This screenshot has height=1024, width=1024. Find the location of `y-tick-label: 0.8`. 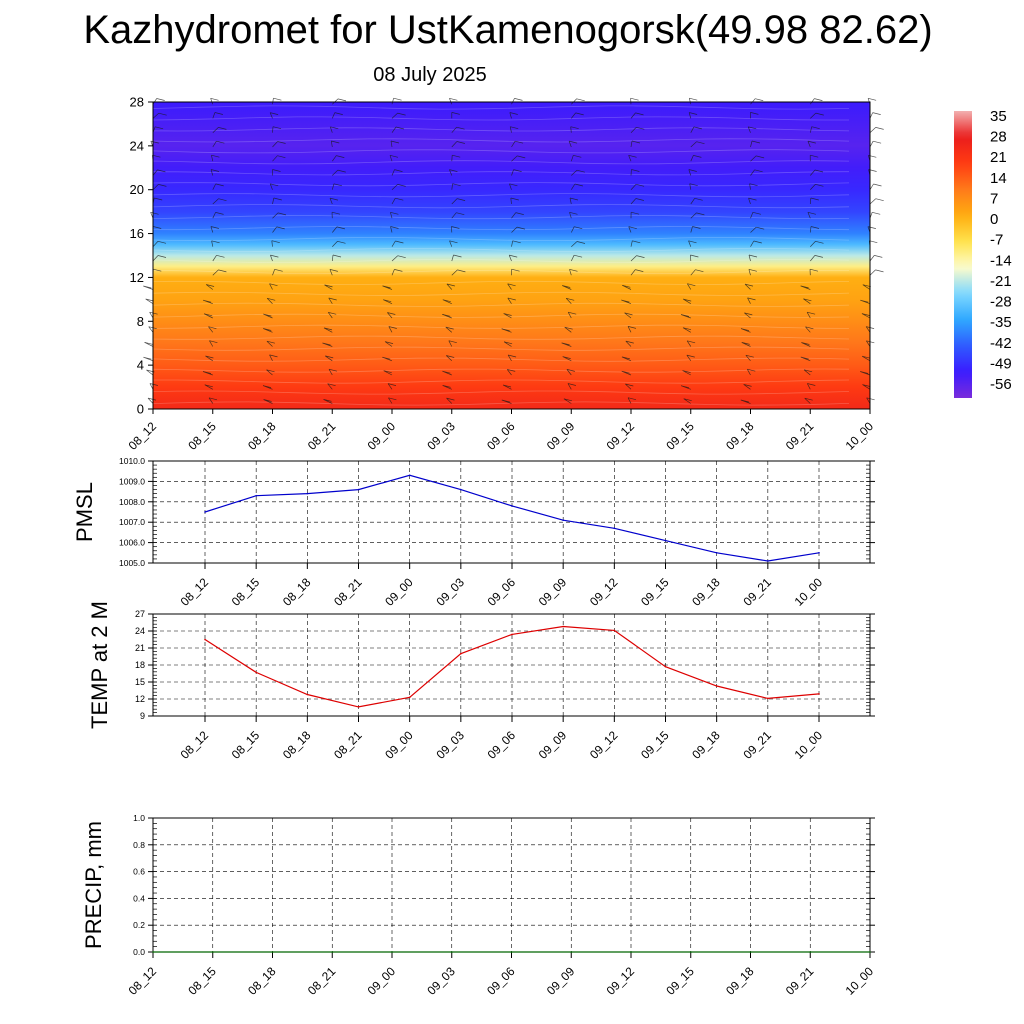

y-tick-label: 0.8 is located at coordinates (139, 845).